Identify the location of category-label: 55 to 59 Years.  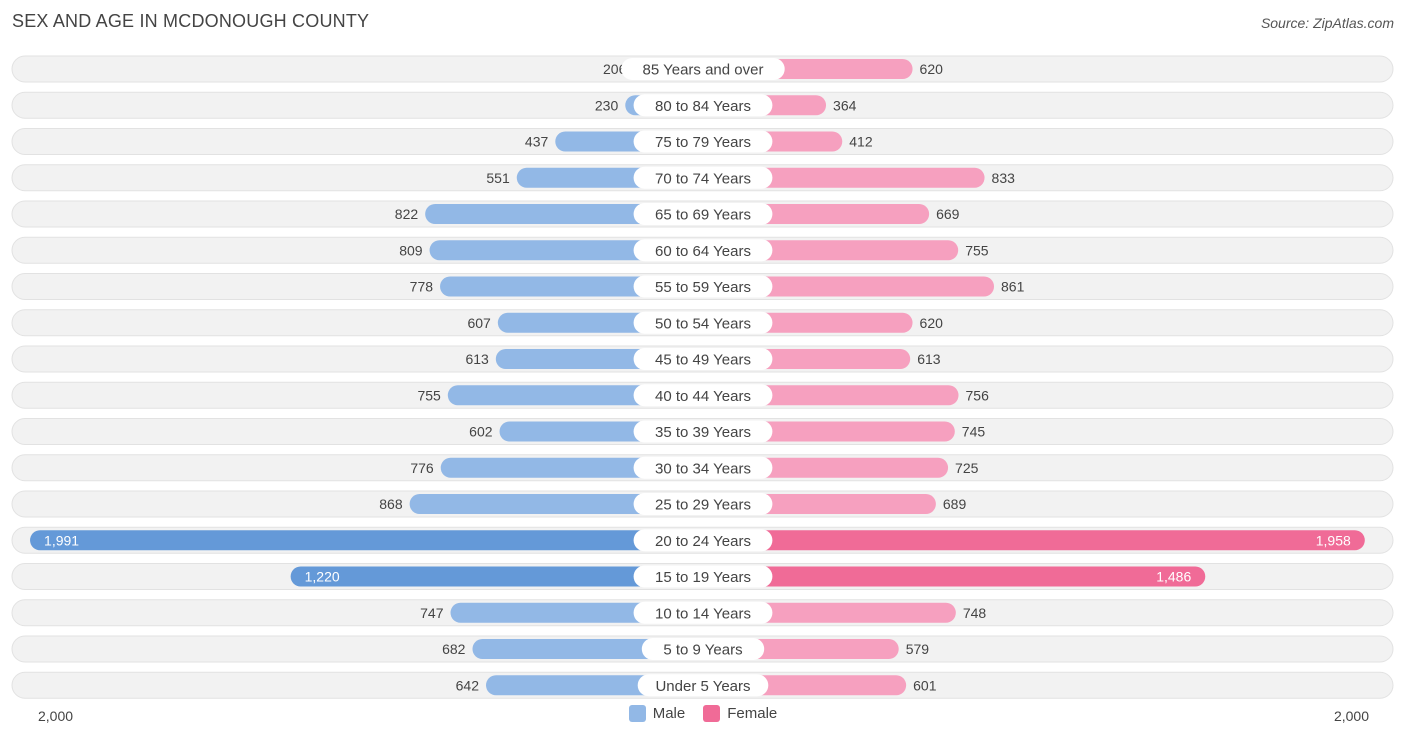
(703, 287).